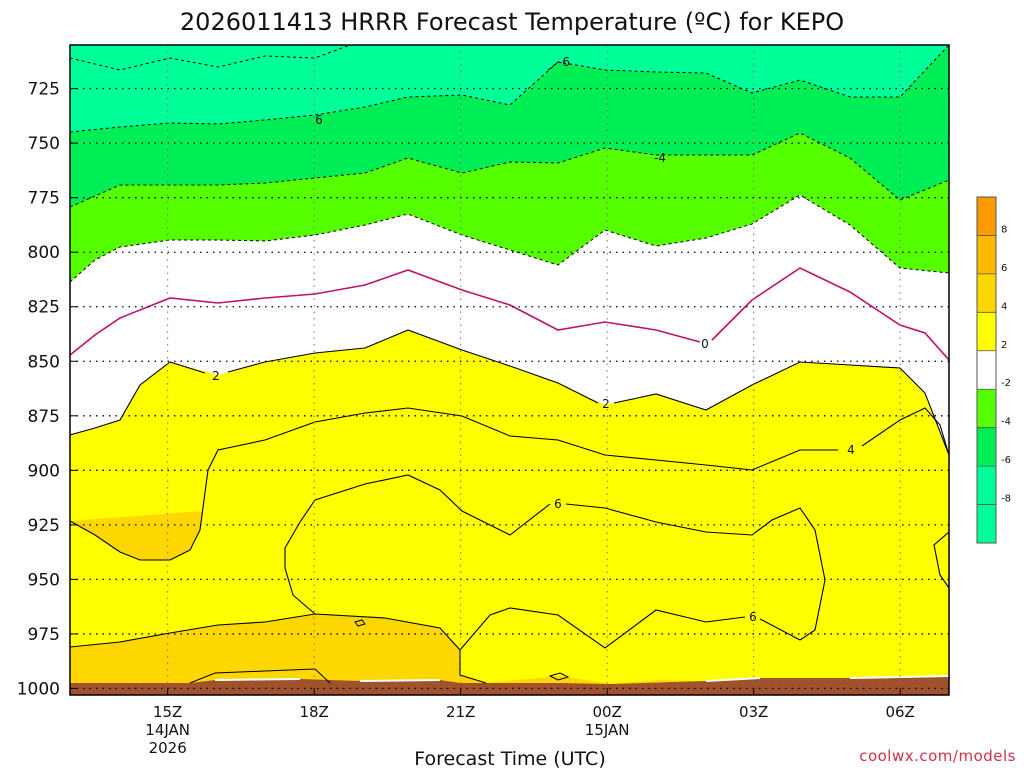 This screenshot has height=772, width=1024. I want to click on x-tick-label: 21Z, so click(460, 712).